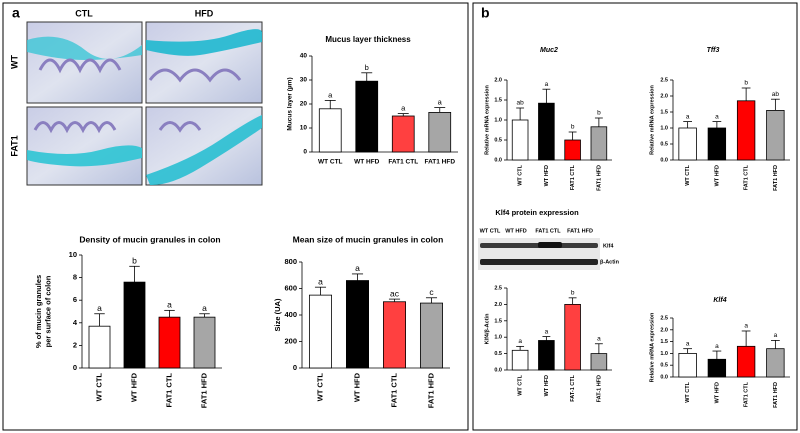 Image resolution: width=800 pixels, height=433 pixels. I want to click on significance-letter: ac, so click(395, 293).